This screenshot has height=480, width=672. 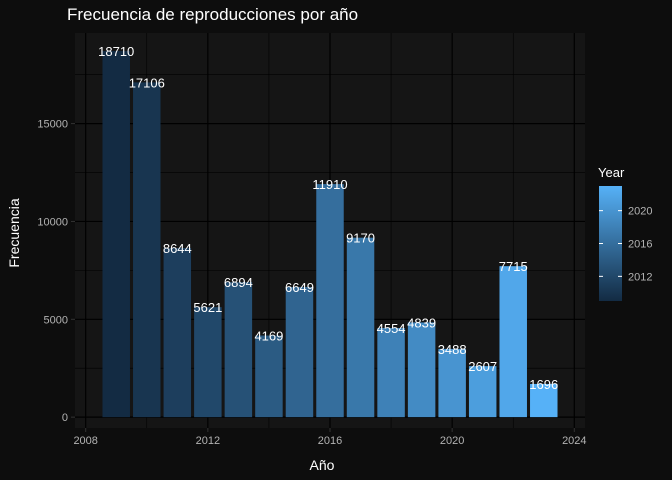 What do you see at coordinates (543, 384) in the screenshot?
I see `bar-value-label: 1696` at bounding box center [543, 384].